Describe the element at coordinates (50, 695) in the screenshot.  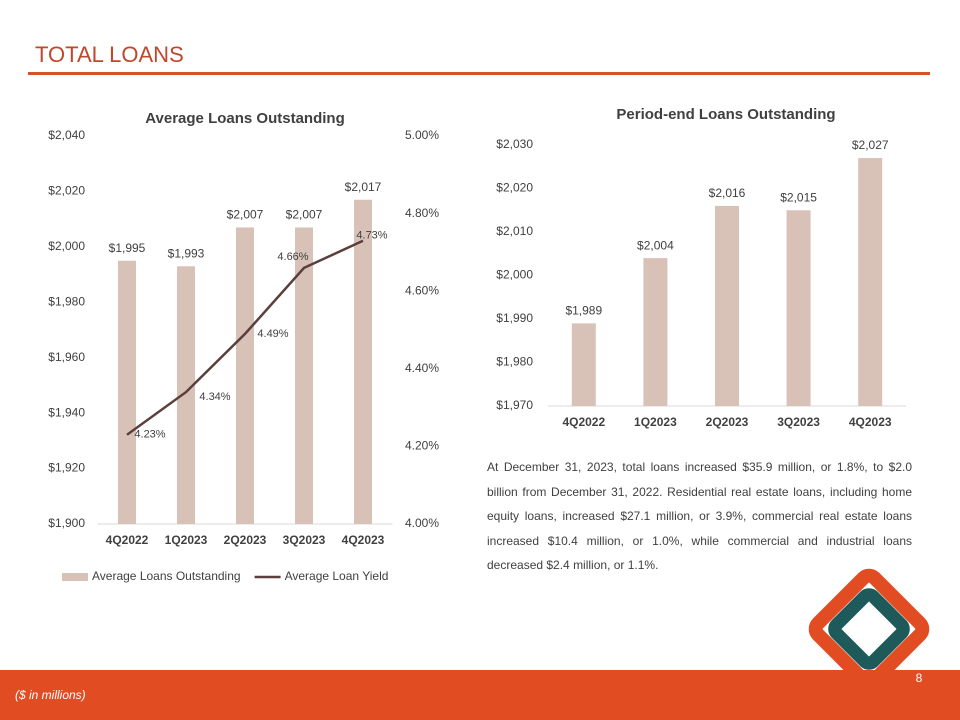
I see `footnote: ($ in millions)` at that location.